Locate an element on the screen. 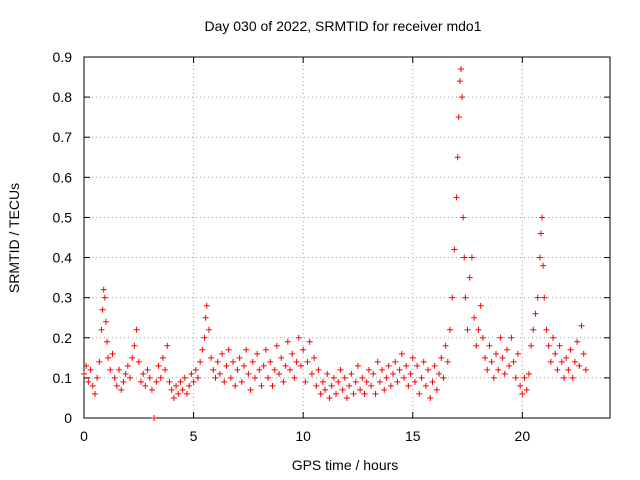 This screenshot has height=480, width=640. x-tick-label: 5 is located at coordinates (194, 436).